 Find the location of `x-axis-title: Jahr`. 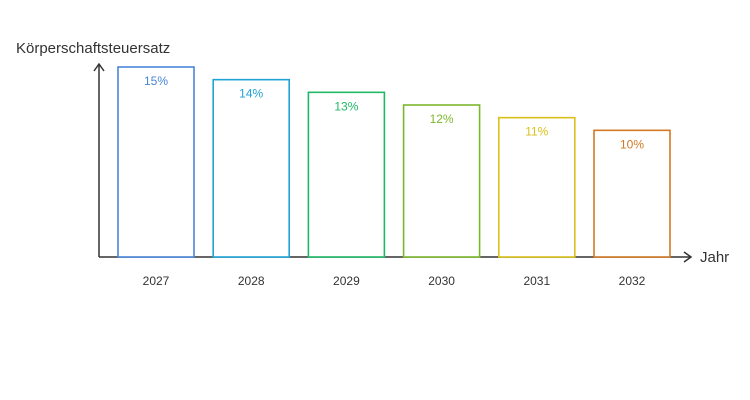

x-axis-title: Jahr is located at coordinates (714, 257).